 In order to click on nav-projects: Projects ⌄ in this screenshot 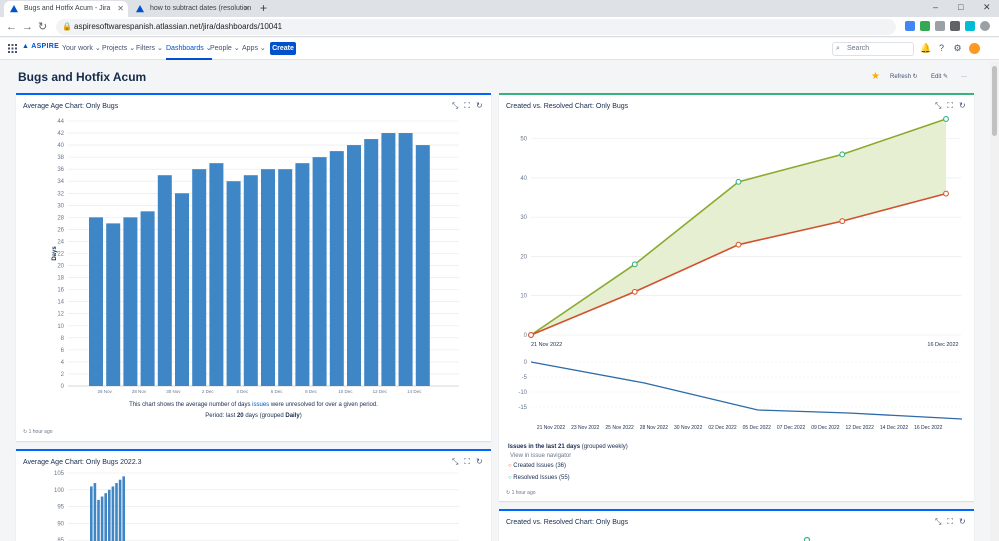, I will do `click(119, 48)`.